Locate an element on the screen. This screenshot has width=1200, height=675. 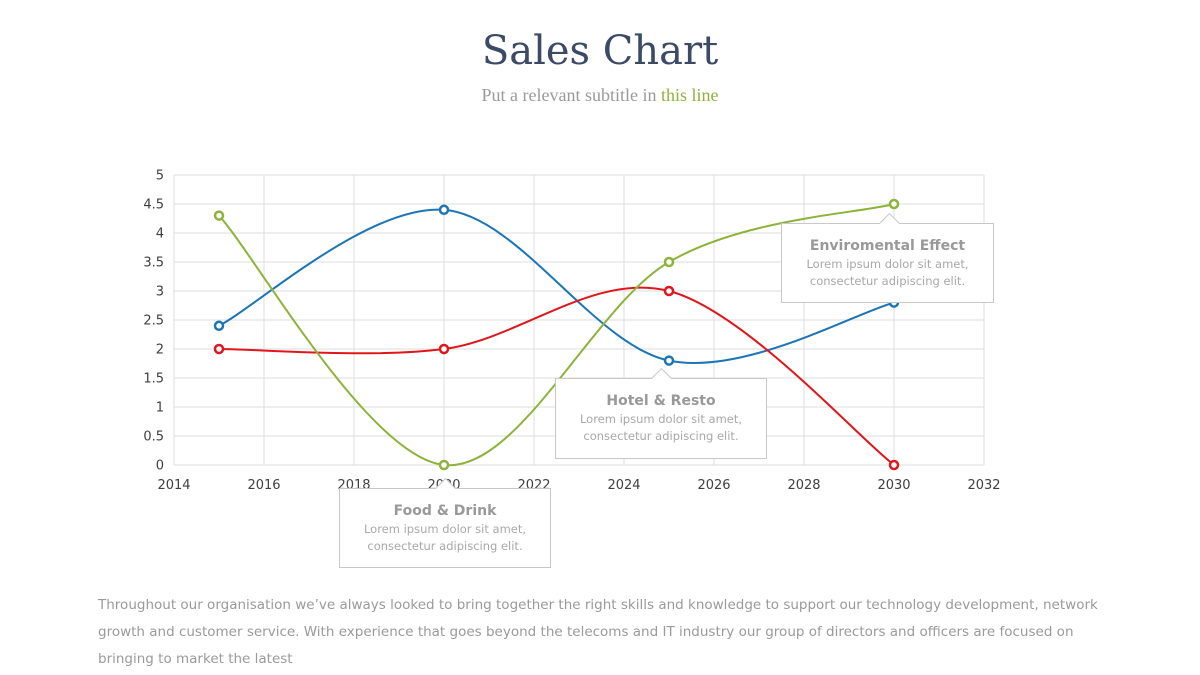
y-tick-label: 3.5 is located at coordinates (153, 263).